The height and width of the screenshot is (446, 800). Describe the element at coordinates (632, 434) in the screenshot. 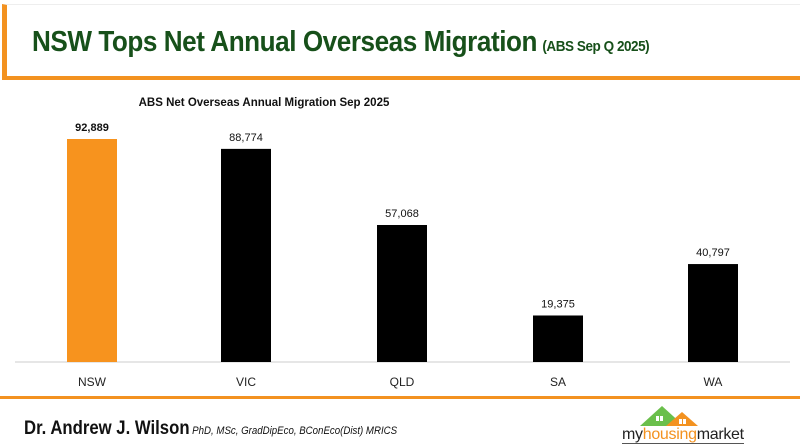

I see `logo-my: my` at that location.